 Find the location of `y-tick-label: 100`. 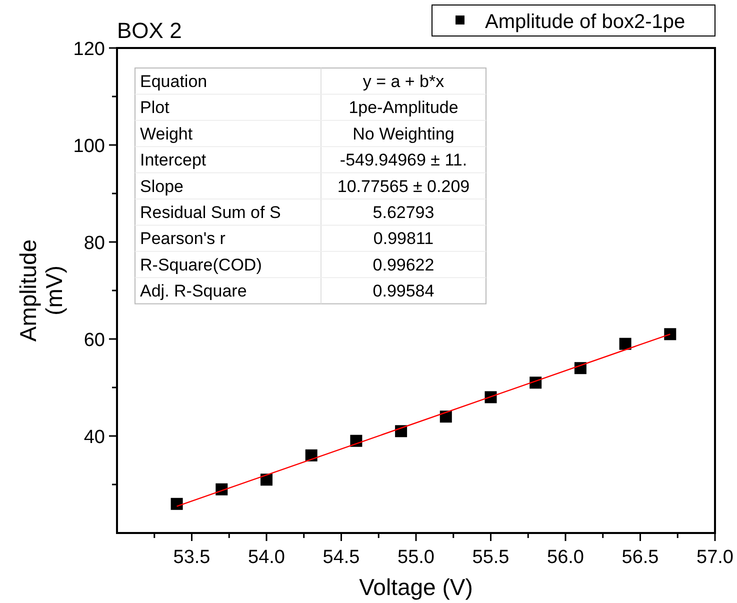

y-tick-label: 100 is located at coordinates (89, 146).